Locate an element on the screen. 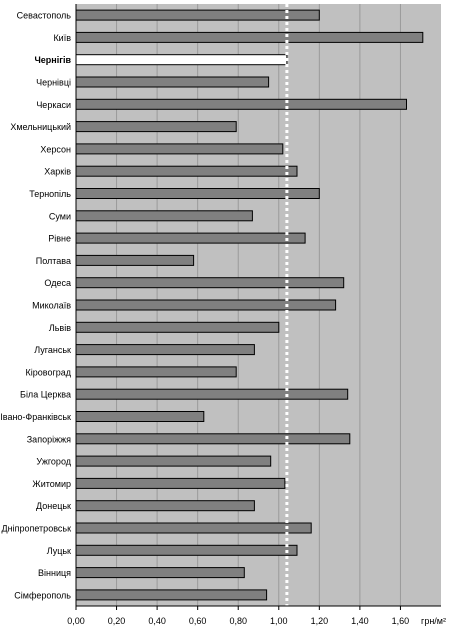  x-tick-label: 1,20 is located at coordinates (320, 621).